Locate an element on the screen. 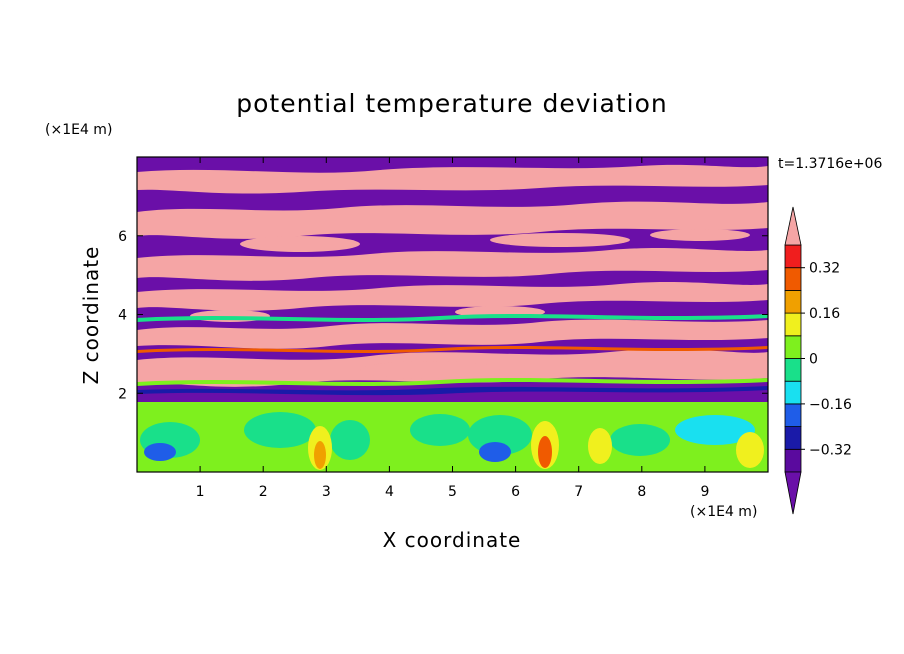  colorbar-over-arrow is located at coordinates (793, 226).